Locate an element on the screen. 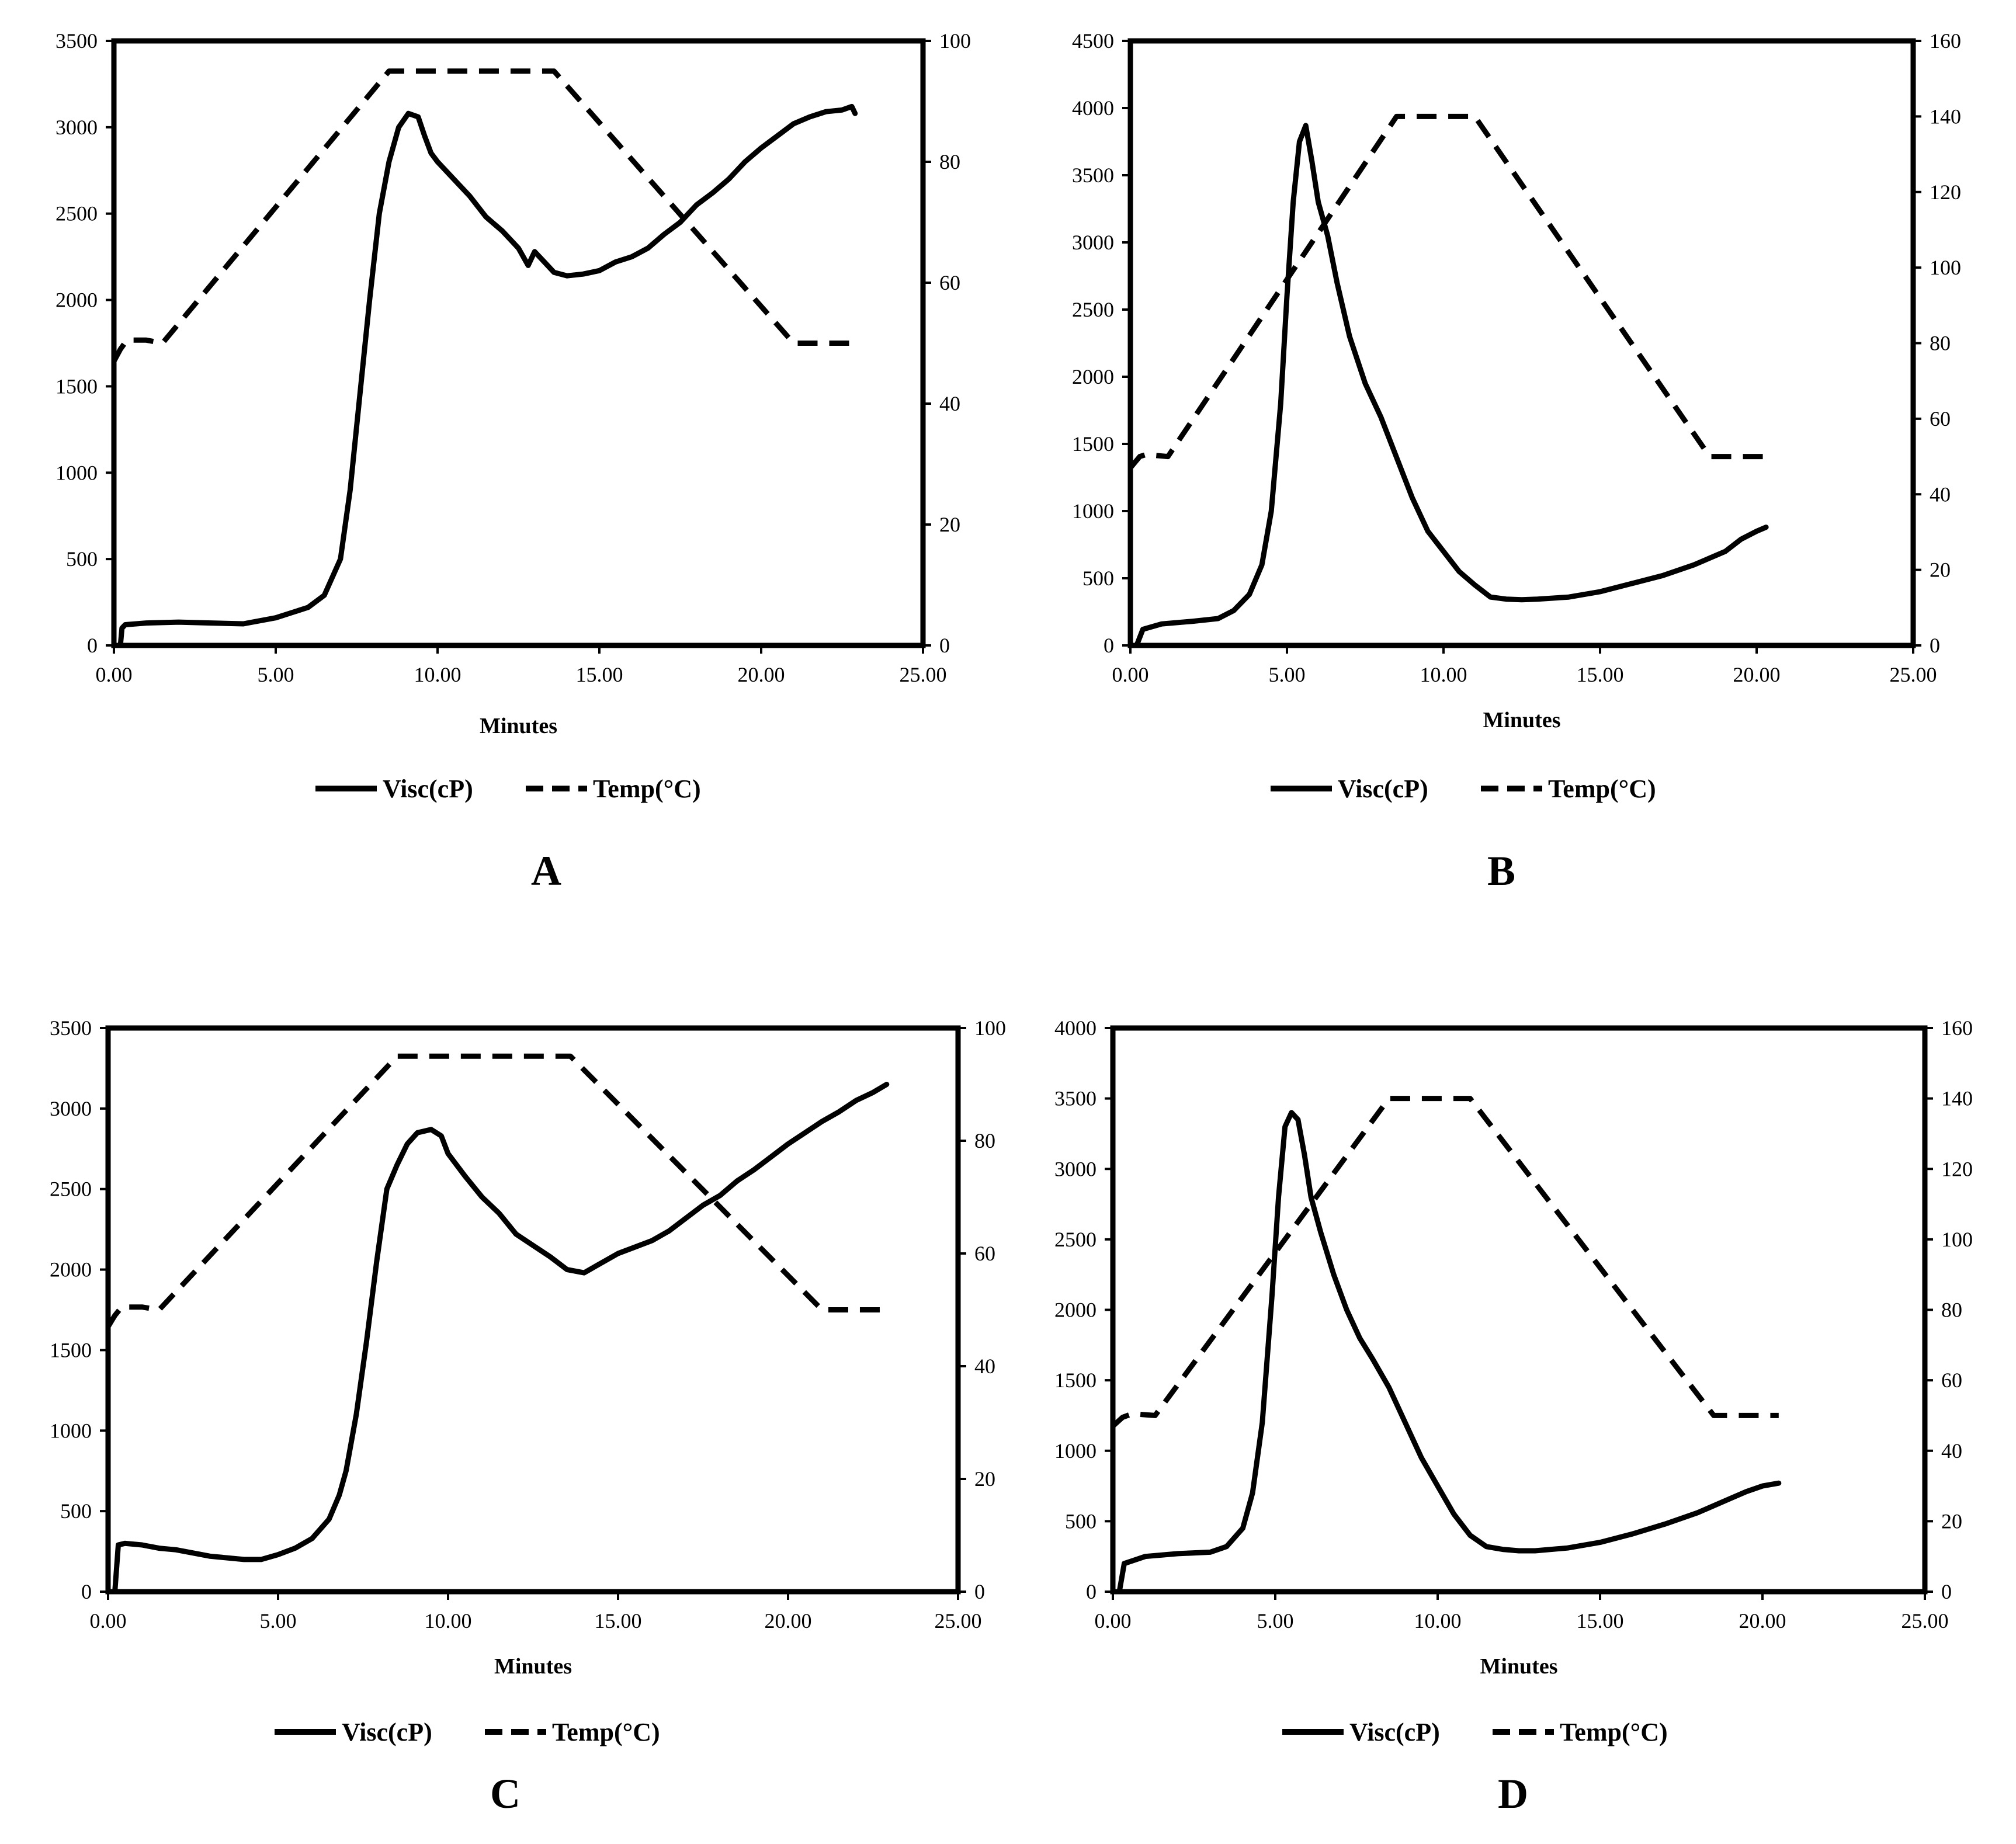 The image size is (2016, 1844). plot-frame-c is located at coordinates (533, 1310).